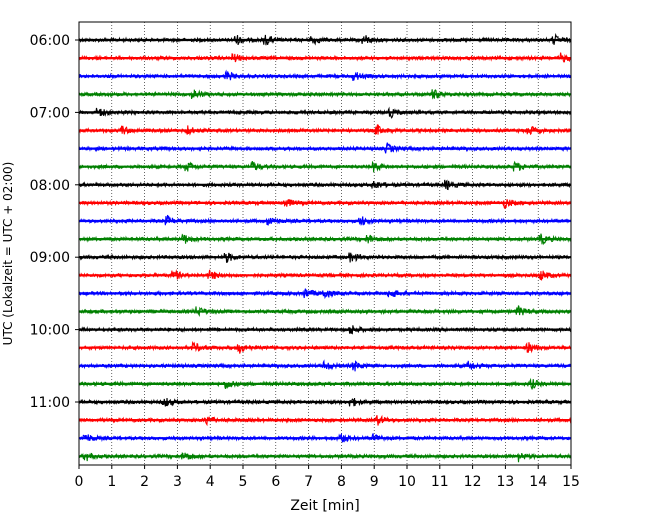  Describe the element at coordinates (538, 482) in the screenshot. I see `x-tick-label: 14` at that location.